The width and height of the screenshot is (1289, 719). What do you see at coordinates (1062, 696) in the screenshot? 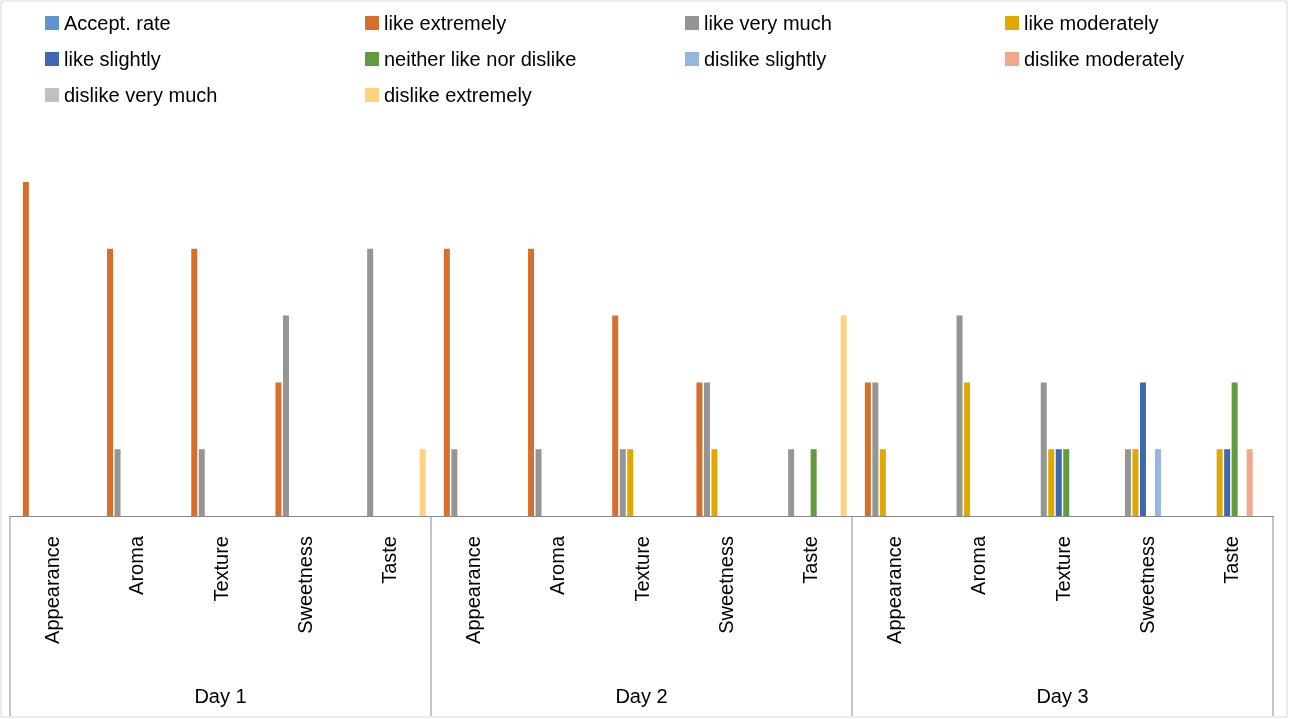
I see `text: Day 3` at bounding box center [1062, 696].